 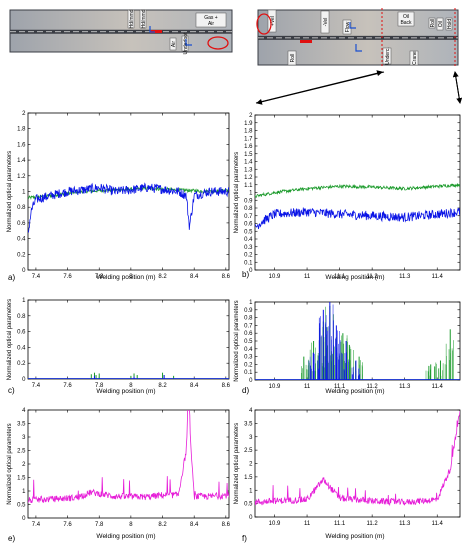 I want to click on label-roll-box, so click(x=292, y=58).